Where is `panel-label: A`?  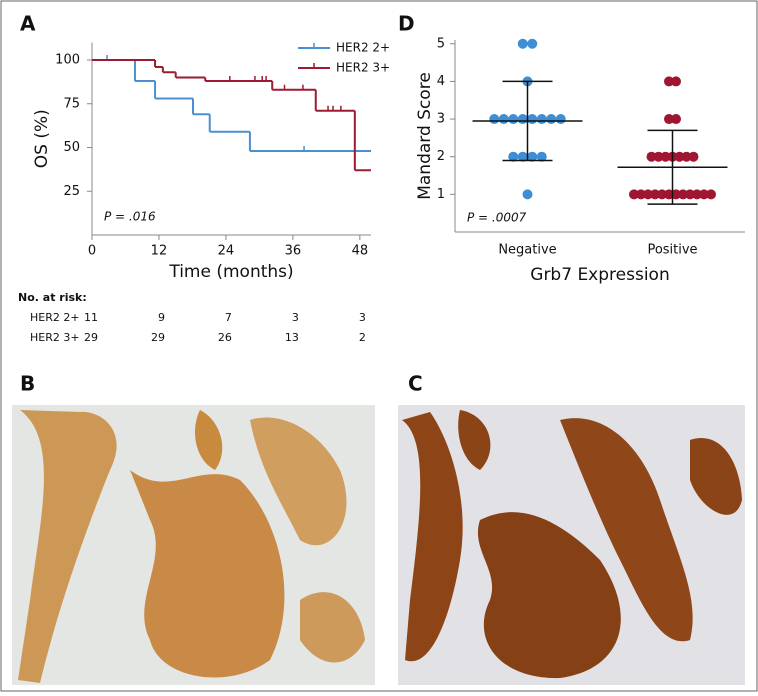 panel-label: A is located at coordinates (28, 24).